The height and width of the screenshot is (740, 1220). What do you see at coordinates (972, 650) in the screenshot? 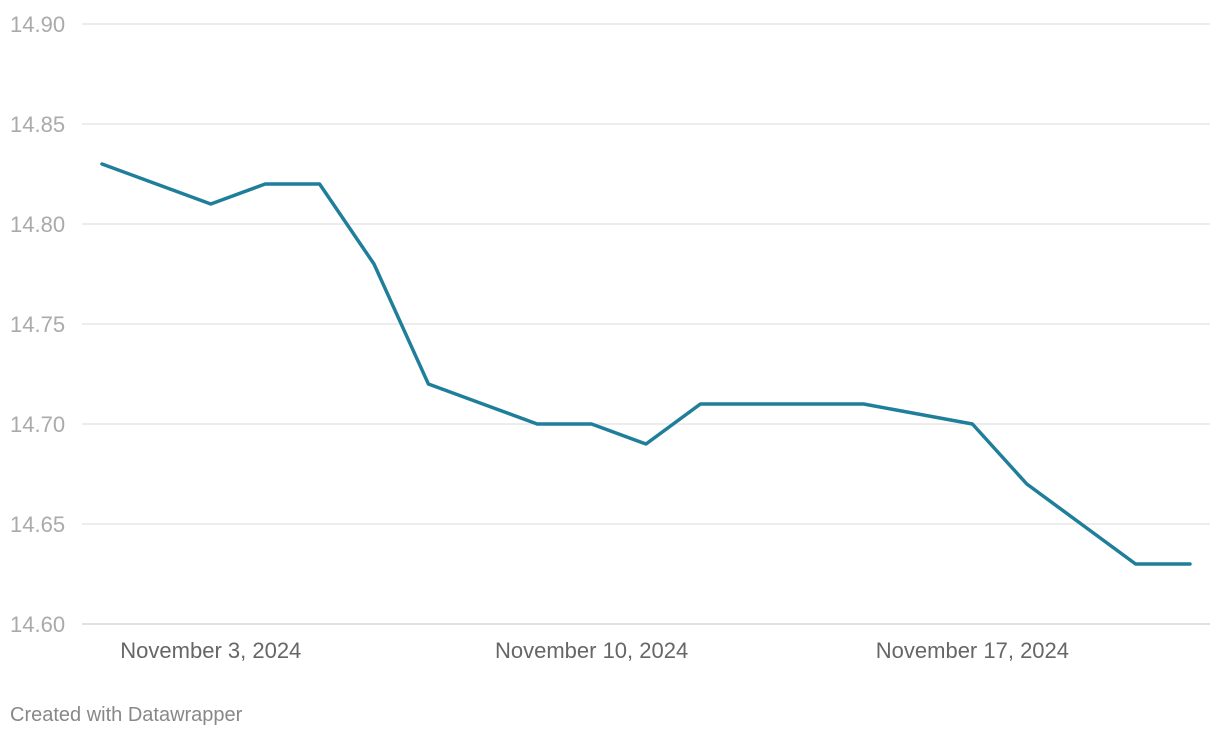
I see `x-tick-label: November 17, 2024` at bounding box center [972, 650].